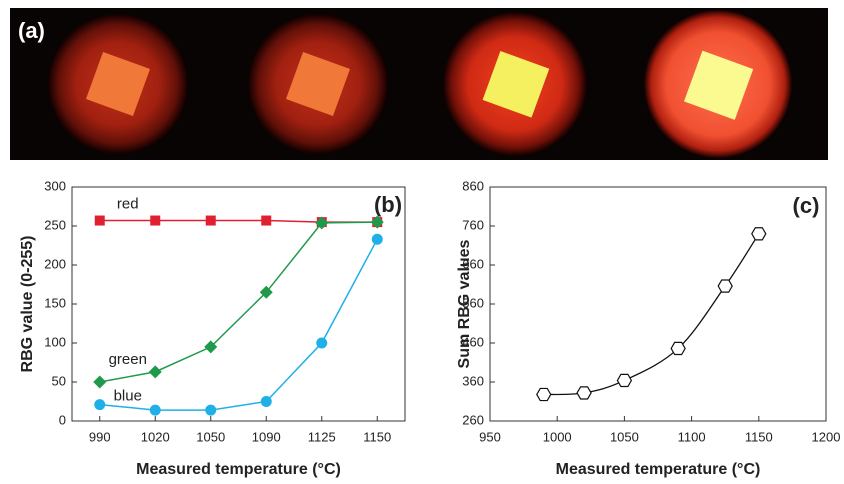  I want to click on y-tick-label: 560, so click(473, 302).